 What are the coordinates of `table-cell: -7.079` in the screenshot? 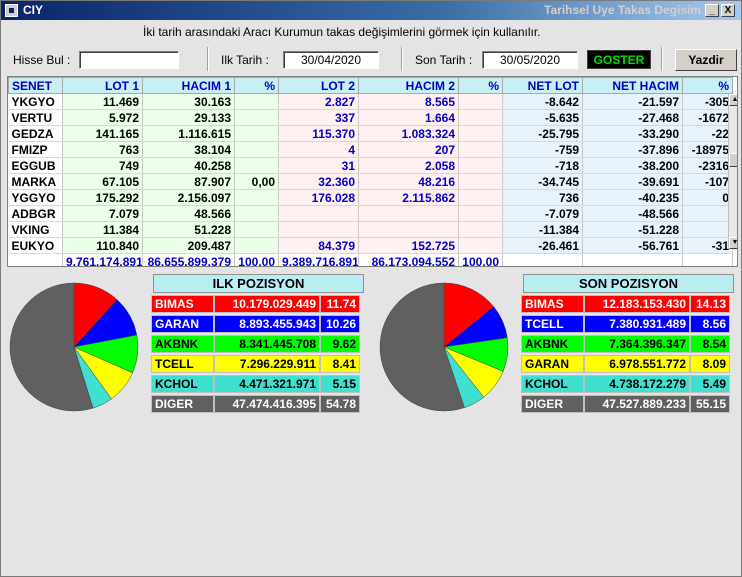 It's located at (542, 213).